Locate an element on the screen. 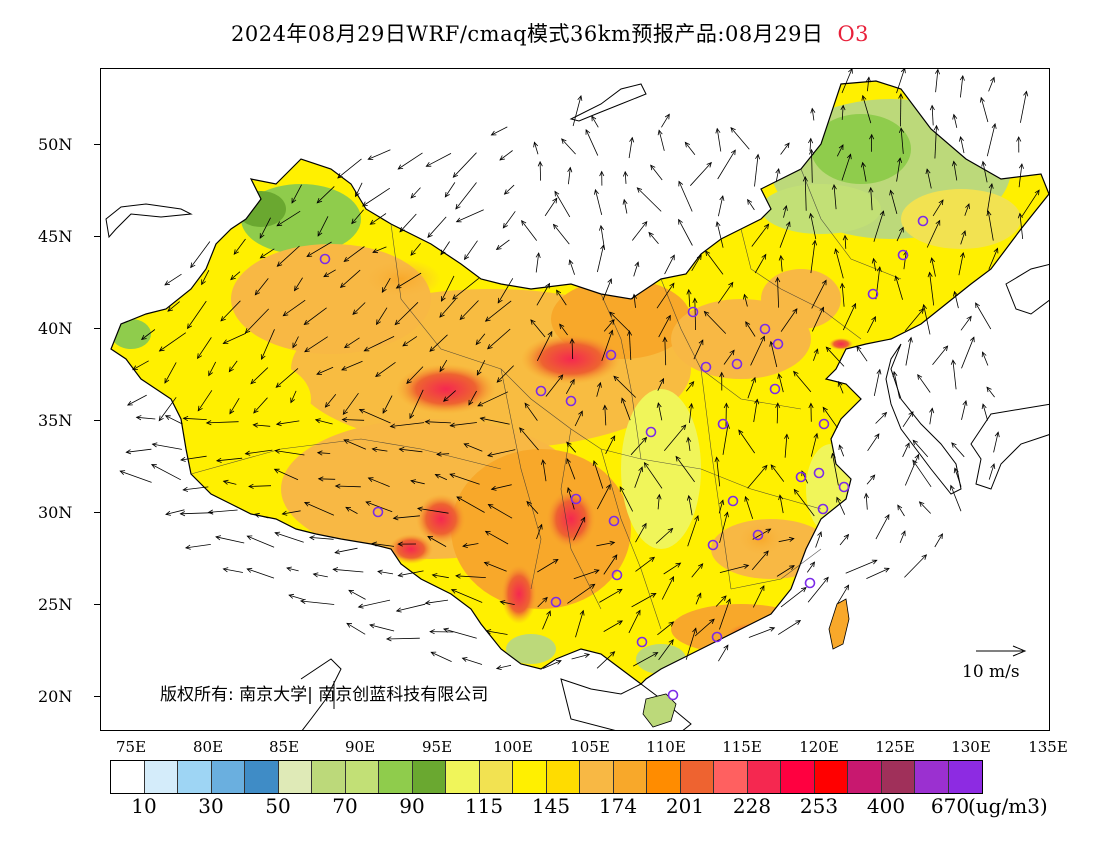 This screenshot has height=850, width=1100. copyright-text: 版权所有: 南京大学| 南京创蓝科技有限公司 is located at coordinates (324, 695).